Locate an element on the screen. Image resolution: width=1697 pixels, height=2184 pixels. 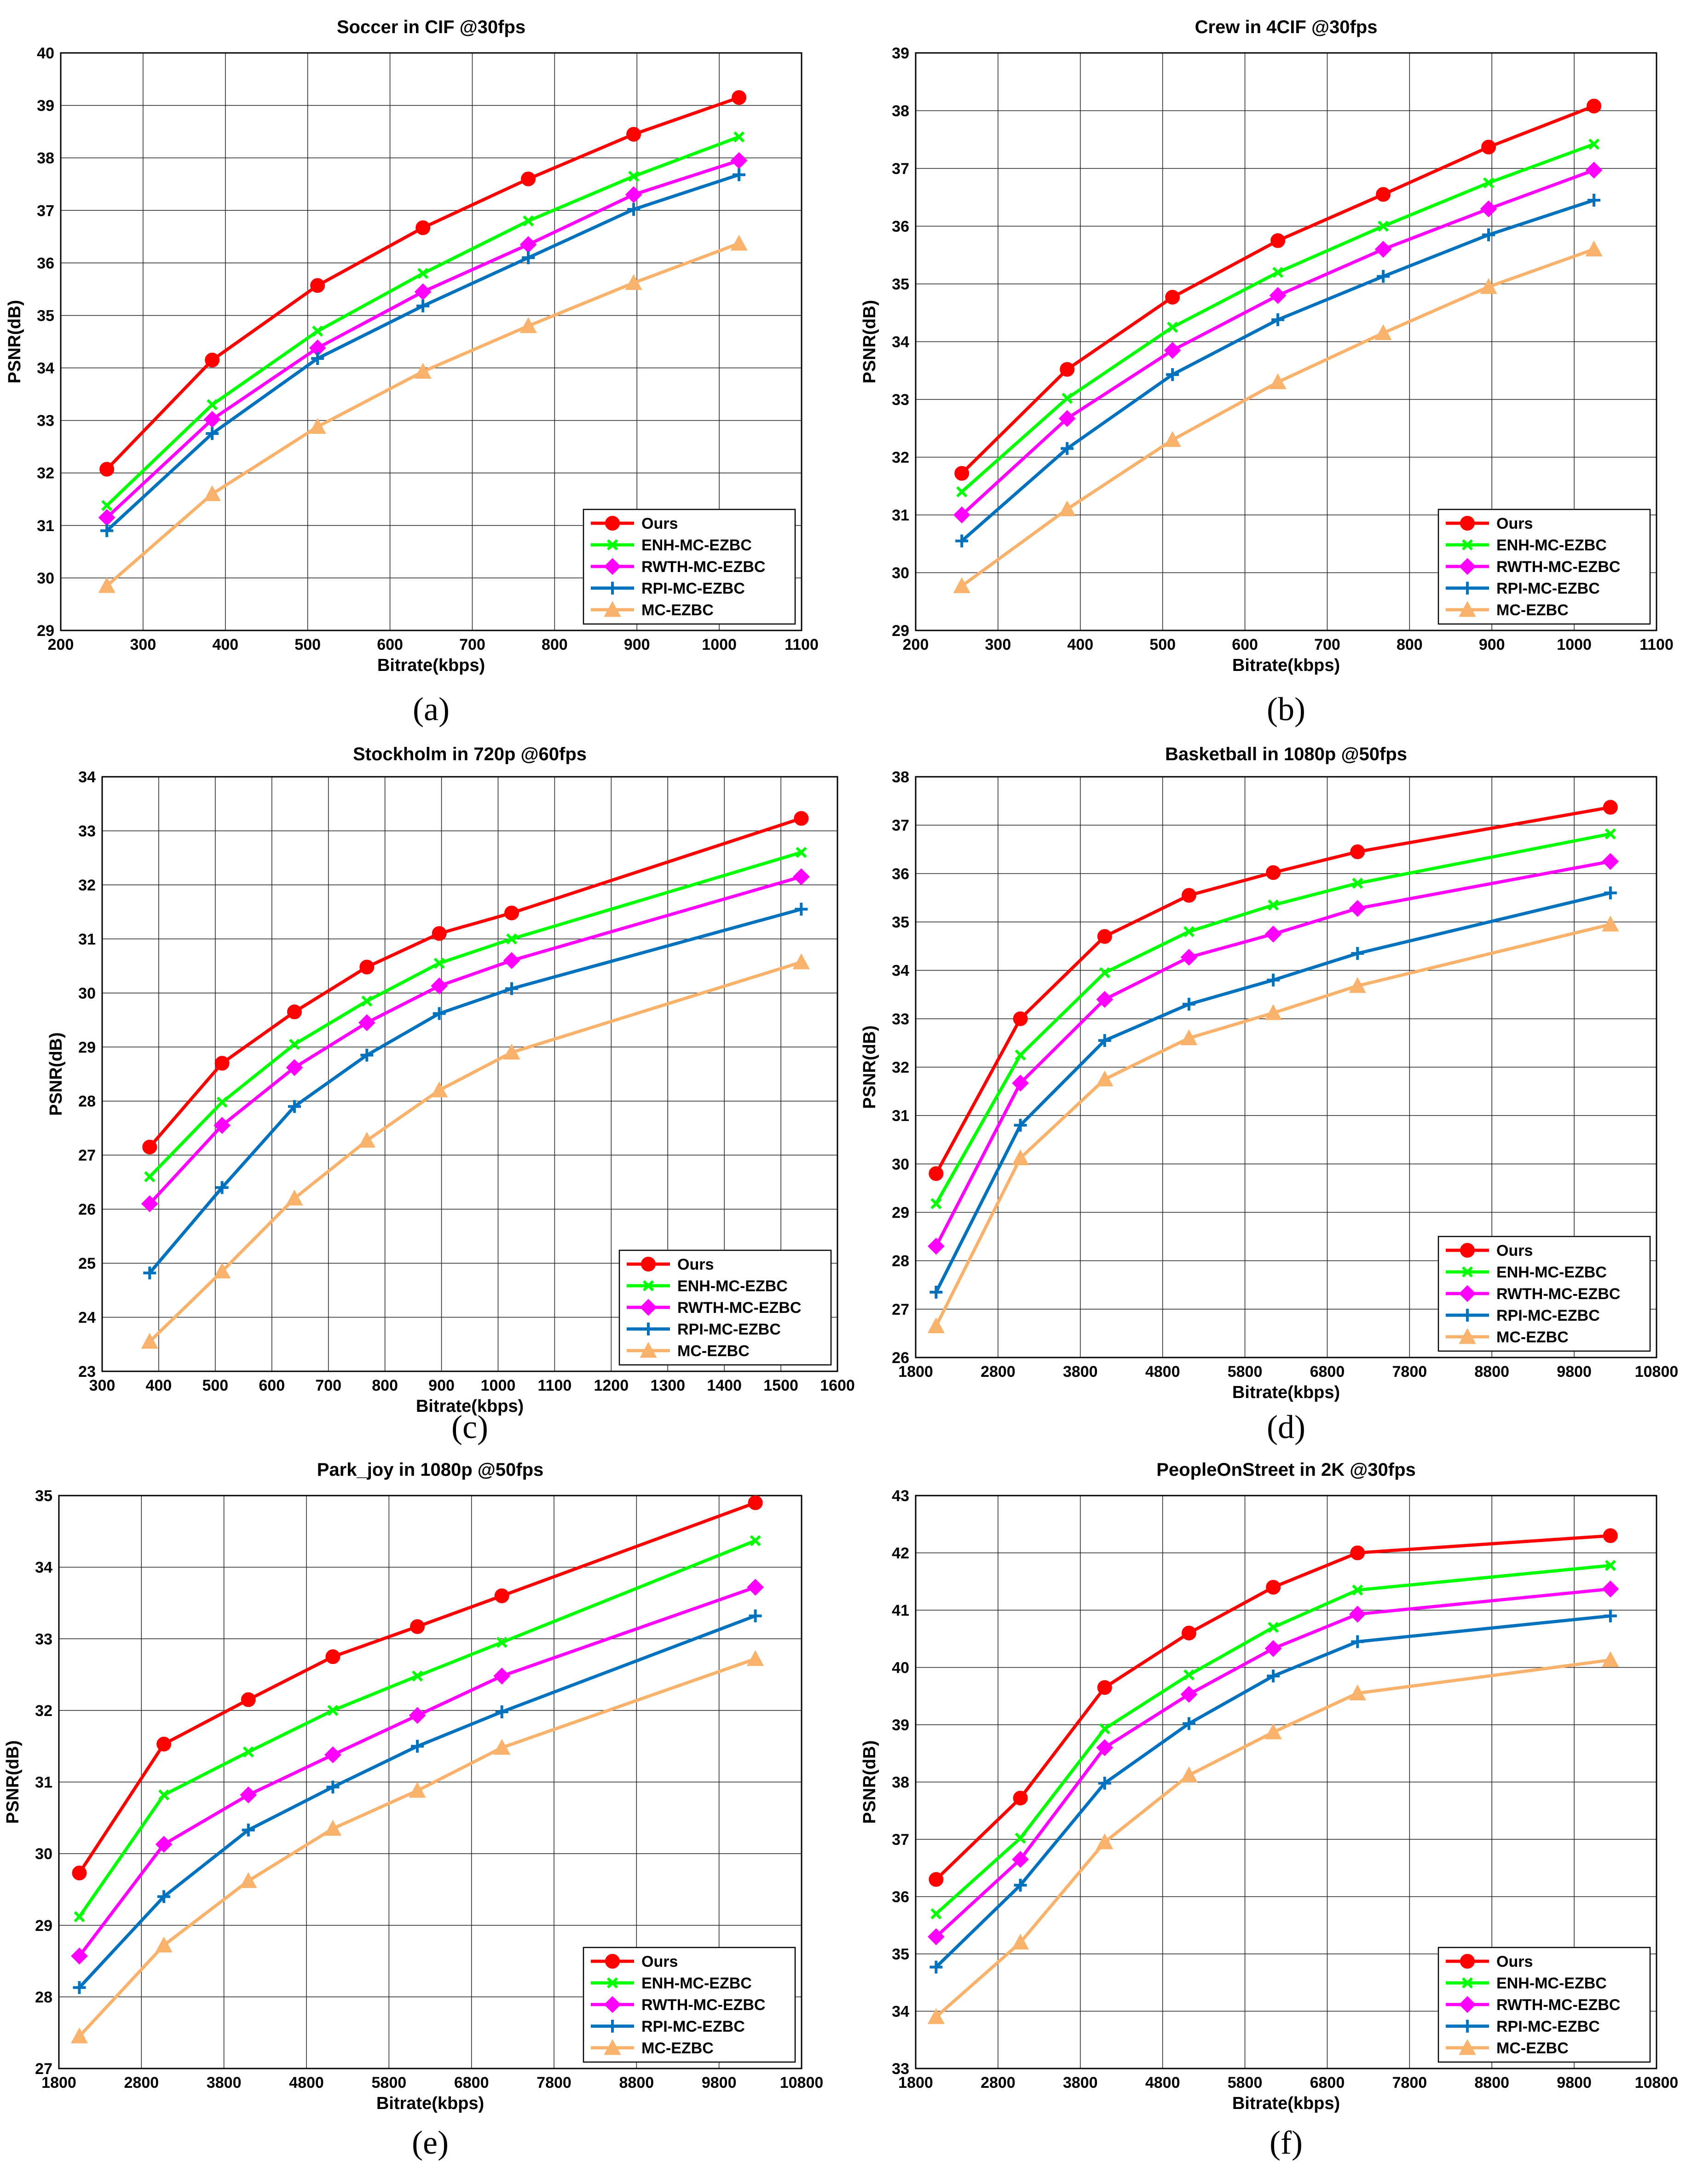
legend-item-enh-mc-ezbc: ENH-MC-EZBC is located at coordinates (671, 1983).